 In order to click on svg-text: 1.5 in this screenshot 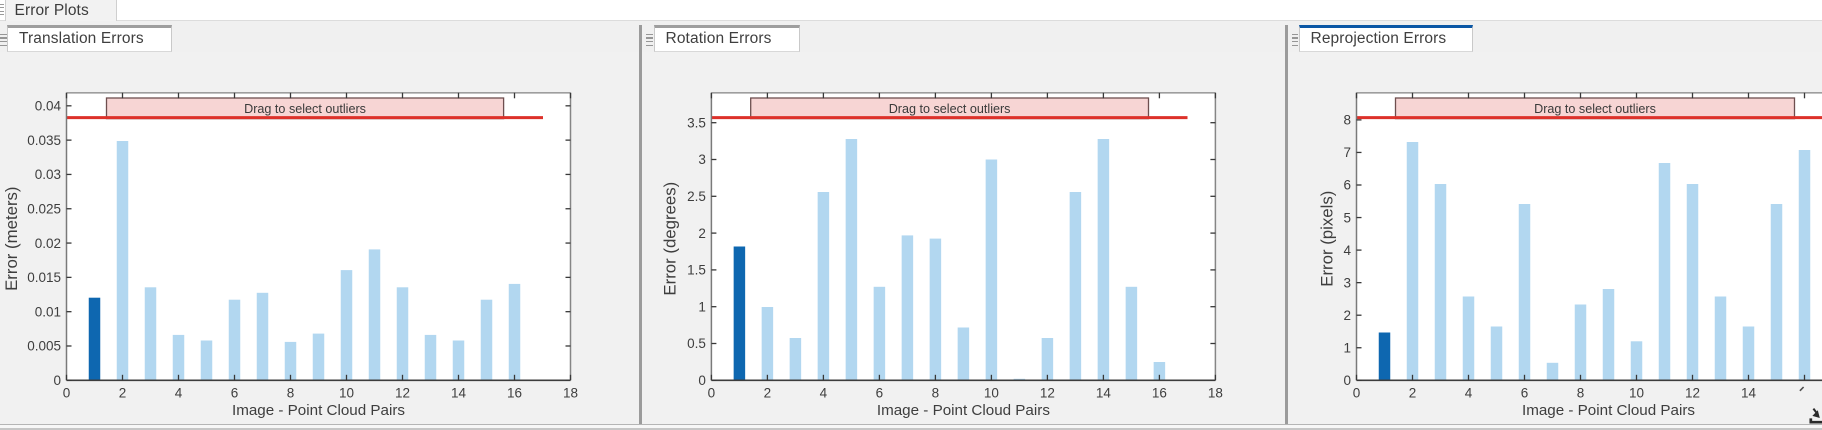, I will do `click(696, 270)`.